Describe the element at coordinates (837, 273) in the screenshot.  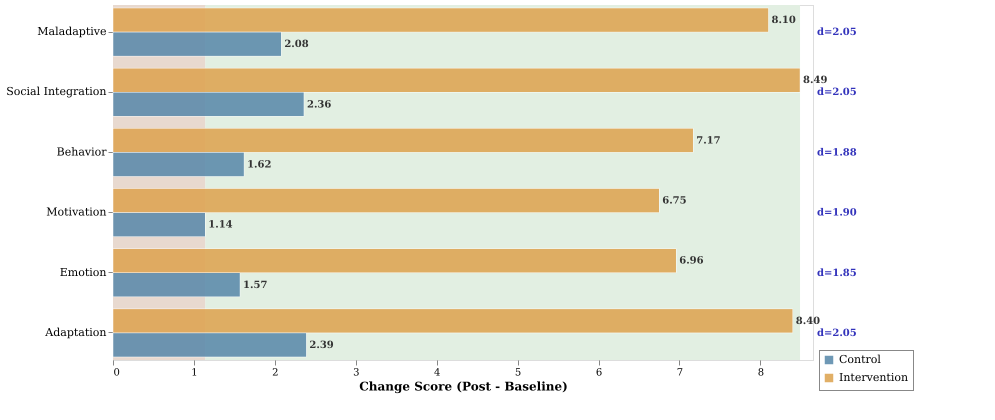
I see `text: d=1.85` at that location.